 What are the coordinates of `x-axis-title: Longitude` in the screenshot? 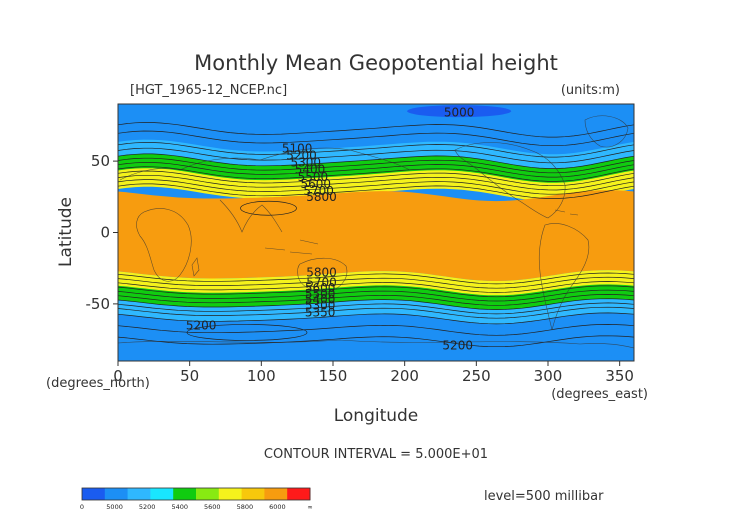 It's located at (376, 416).